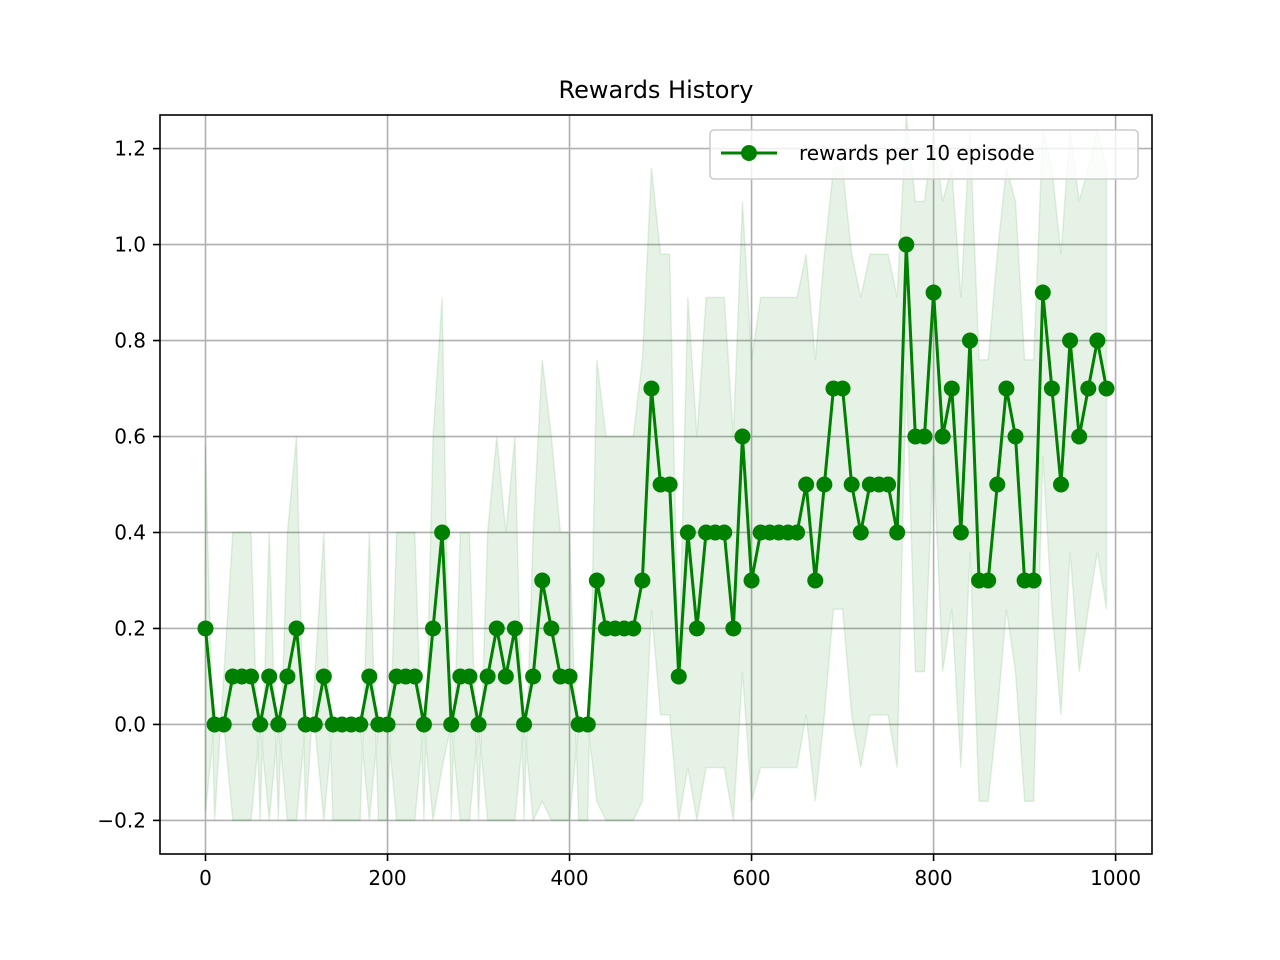 The height and width of the screenshot is (960, 1280). What do you see at coordinates (130, 149) in the screenshot?
I see `y-tick-label: 1.2` at bounding box center [130, 149].